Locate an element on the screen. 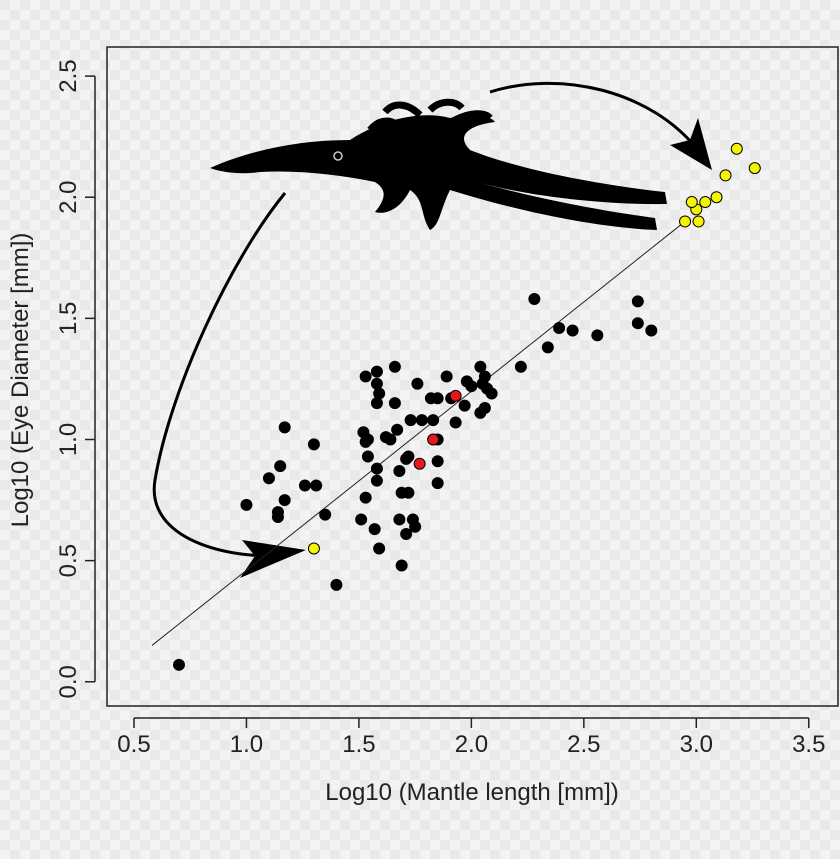  x-tick-label: 0.5 is located at coordinates (133, 744).